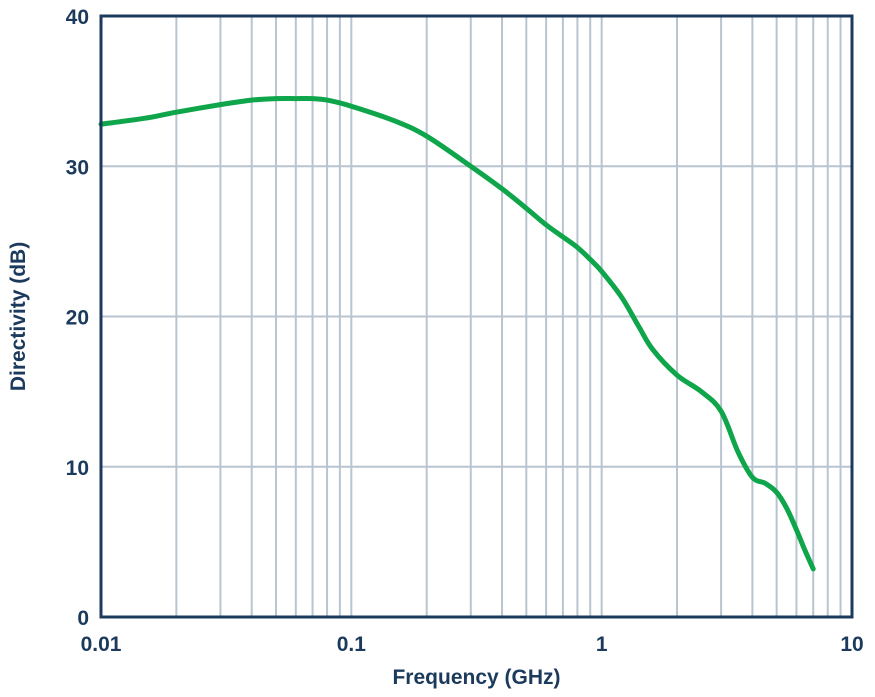 This screenshot has width=875, height=697. What do you see at coordinates (101, 644) in the screenshot?
I see `x-tick-label: 0.01` at bounding box center [101, 644].